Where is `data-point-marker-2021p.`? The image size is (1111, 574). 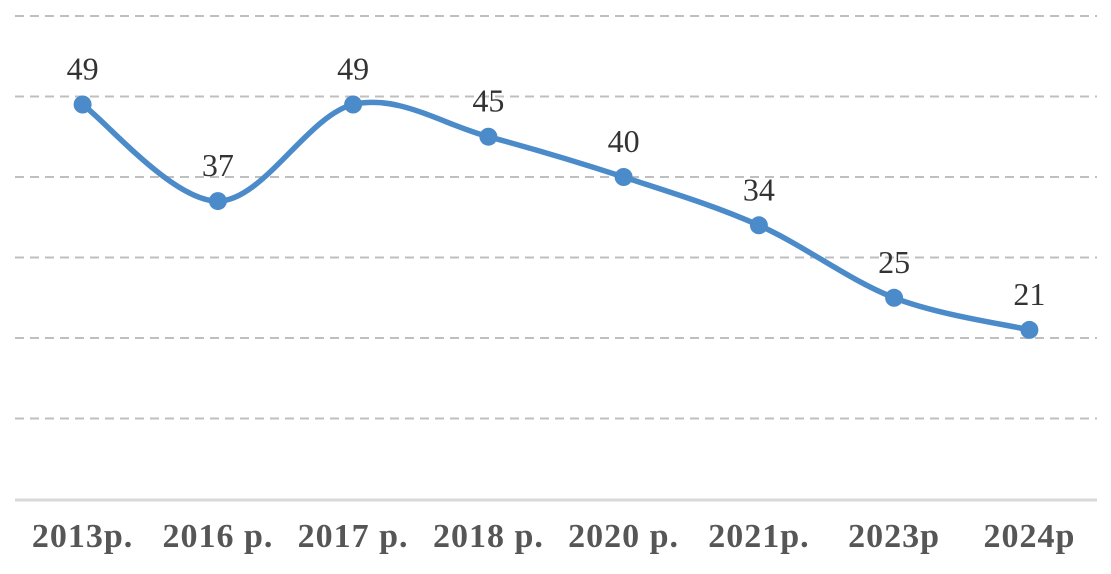
data-point-marker-2021p. is located at coordinates (758, 225).